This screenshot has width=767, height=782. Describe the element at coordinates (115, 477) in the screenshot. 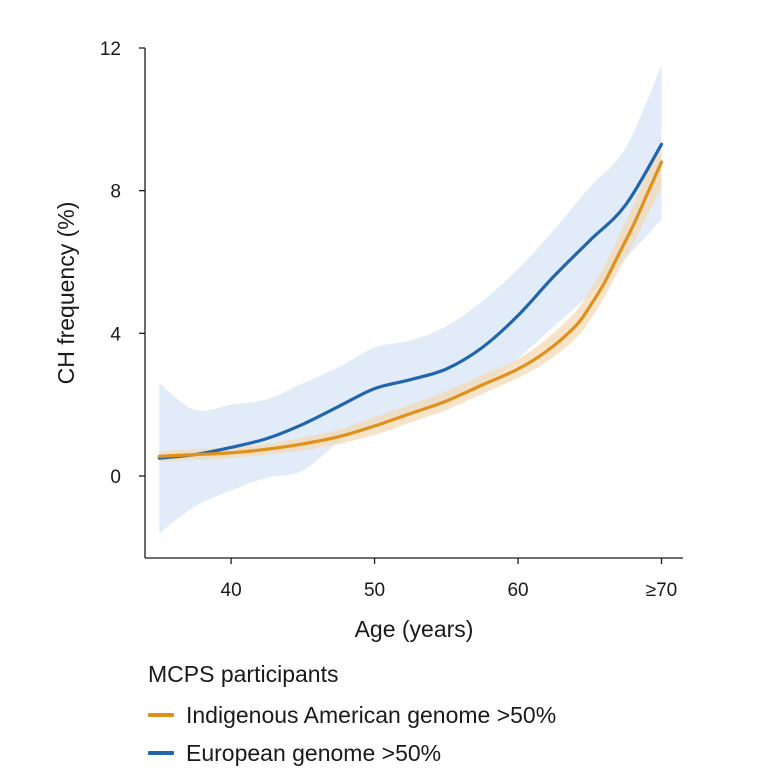

I see `y-tick-label: 0` at that location.